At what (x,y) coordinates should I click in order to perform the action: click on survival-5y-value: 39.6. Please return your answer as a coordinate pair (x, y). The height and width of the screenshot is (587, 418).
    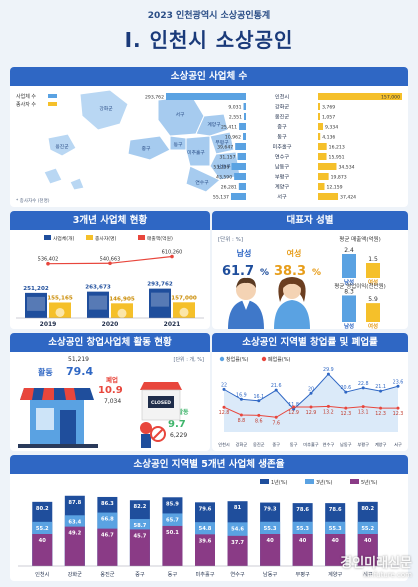
    Looking at the image, I should click on (205, 541).